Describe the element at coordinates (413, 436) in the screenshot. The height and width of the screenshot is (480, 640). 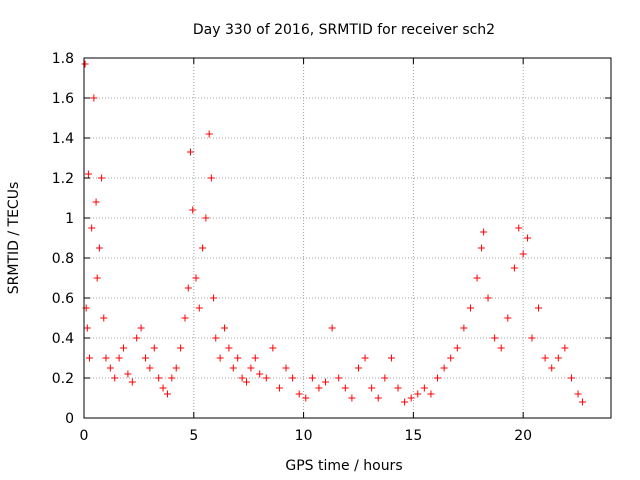
I see `x-tick-label: 15` at that location.